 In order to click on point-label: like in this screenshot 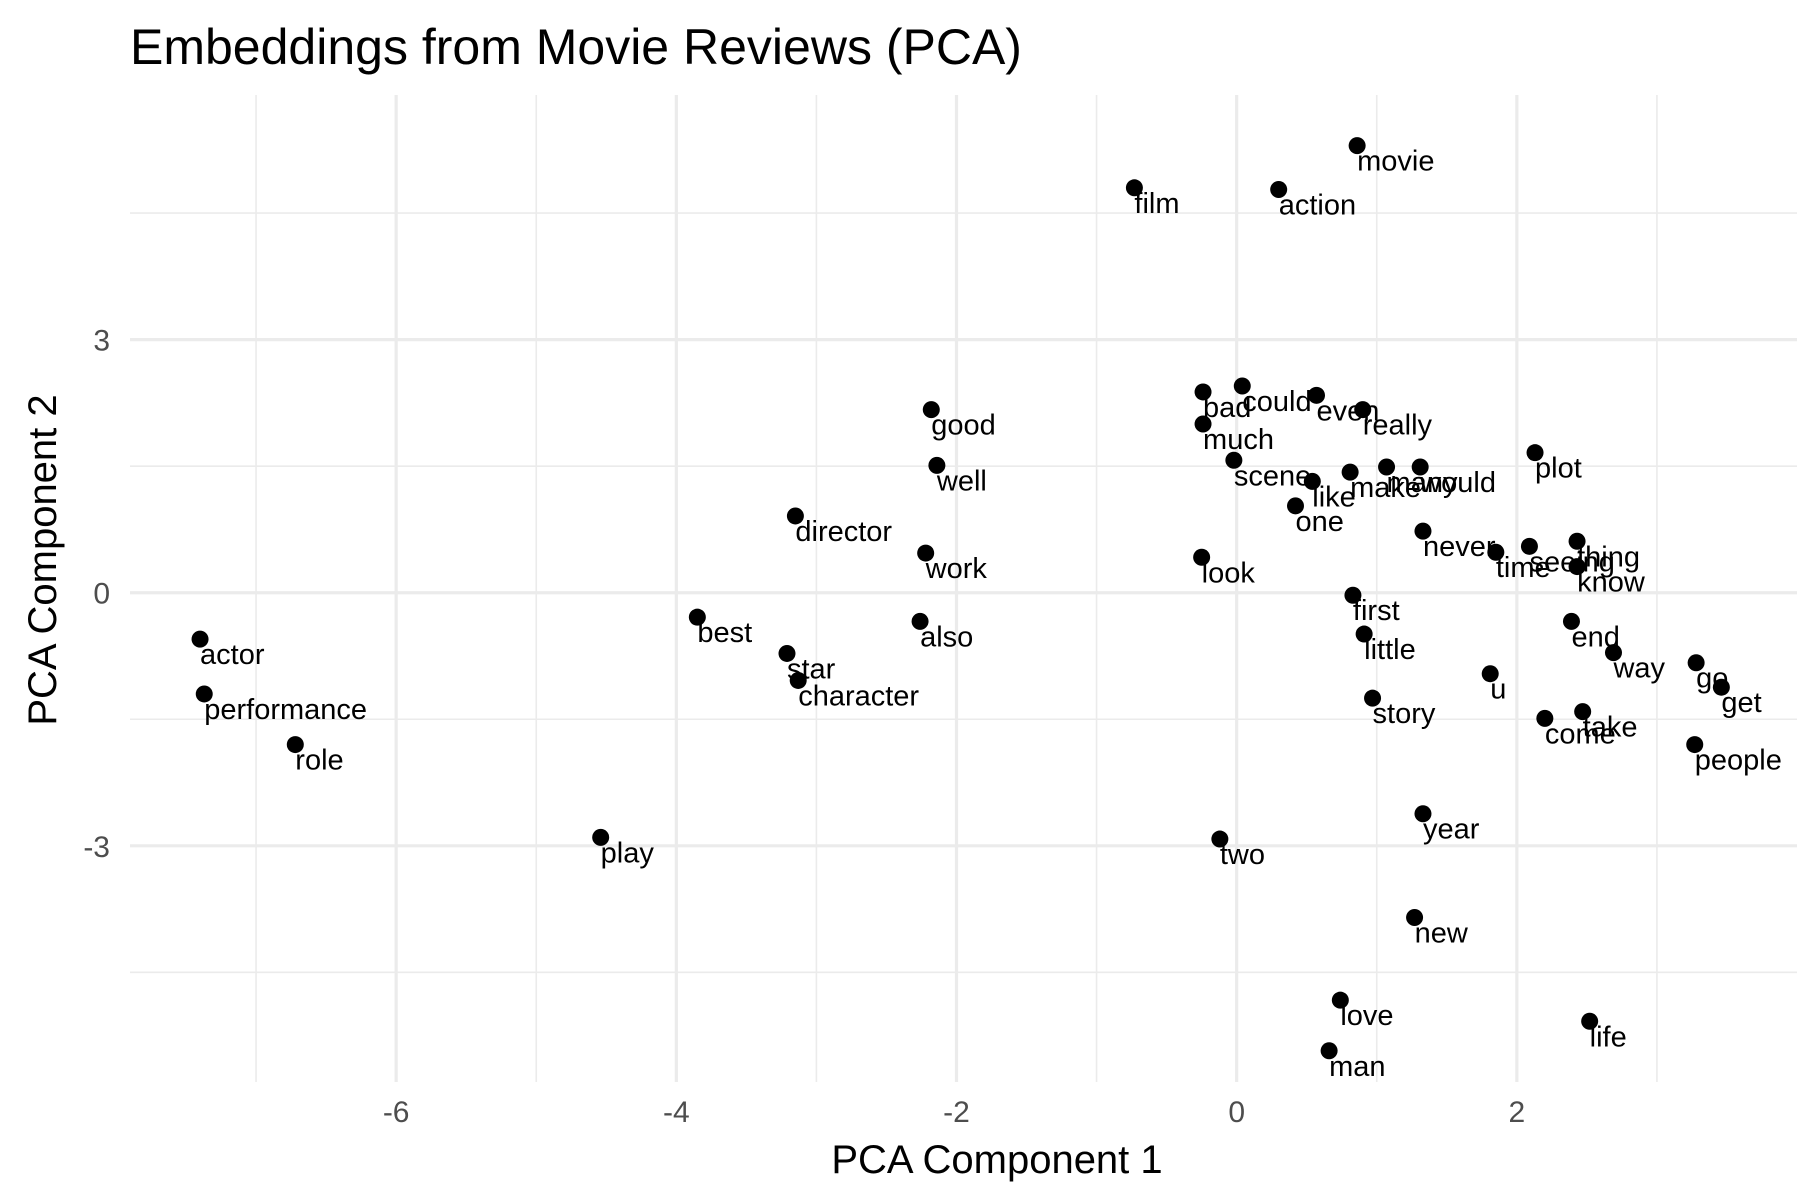, I will do `click(1334, 497)`.